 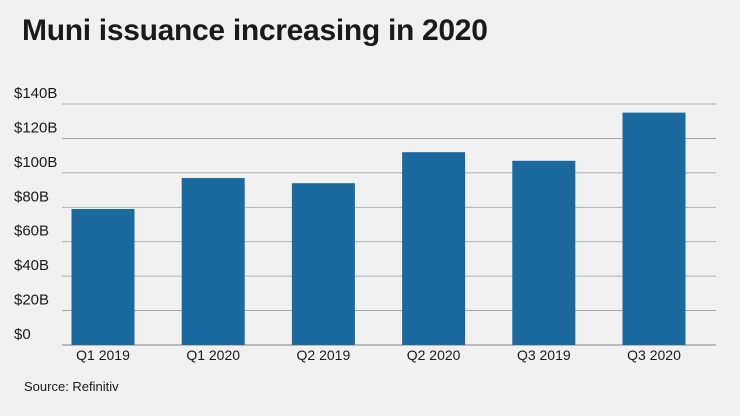 I want to click on y-tick-label: $0, so click(x=22, y=334).